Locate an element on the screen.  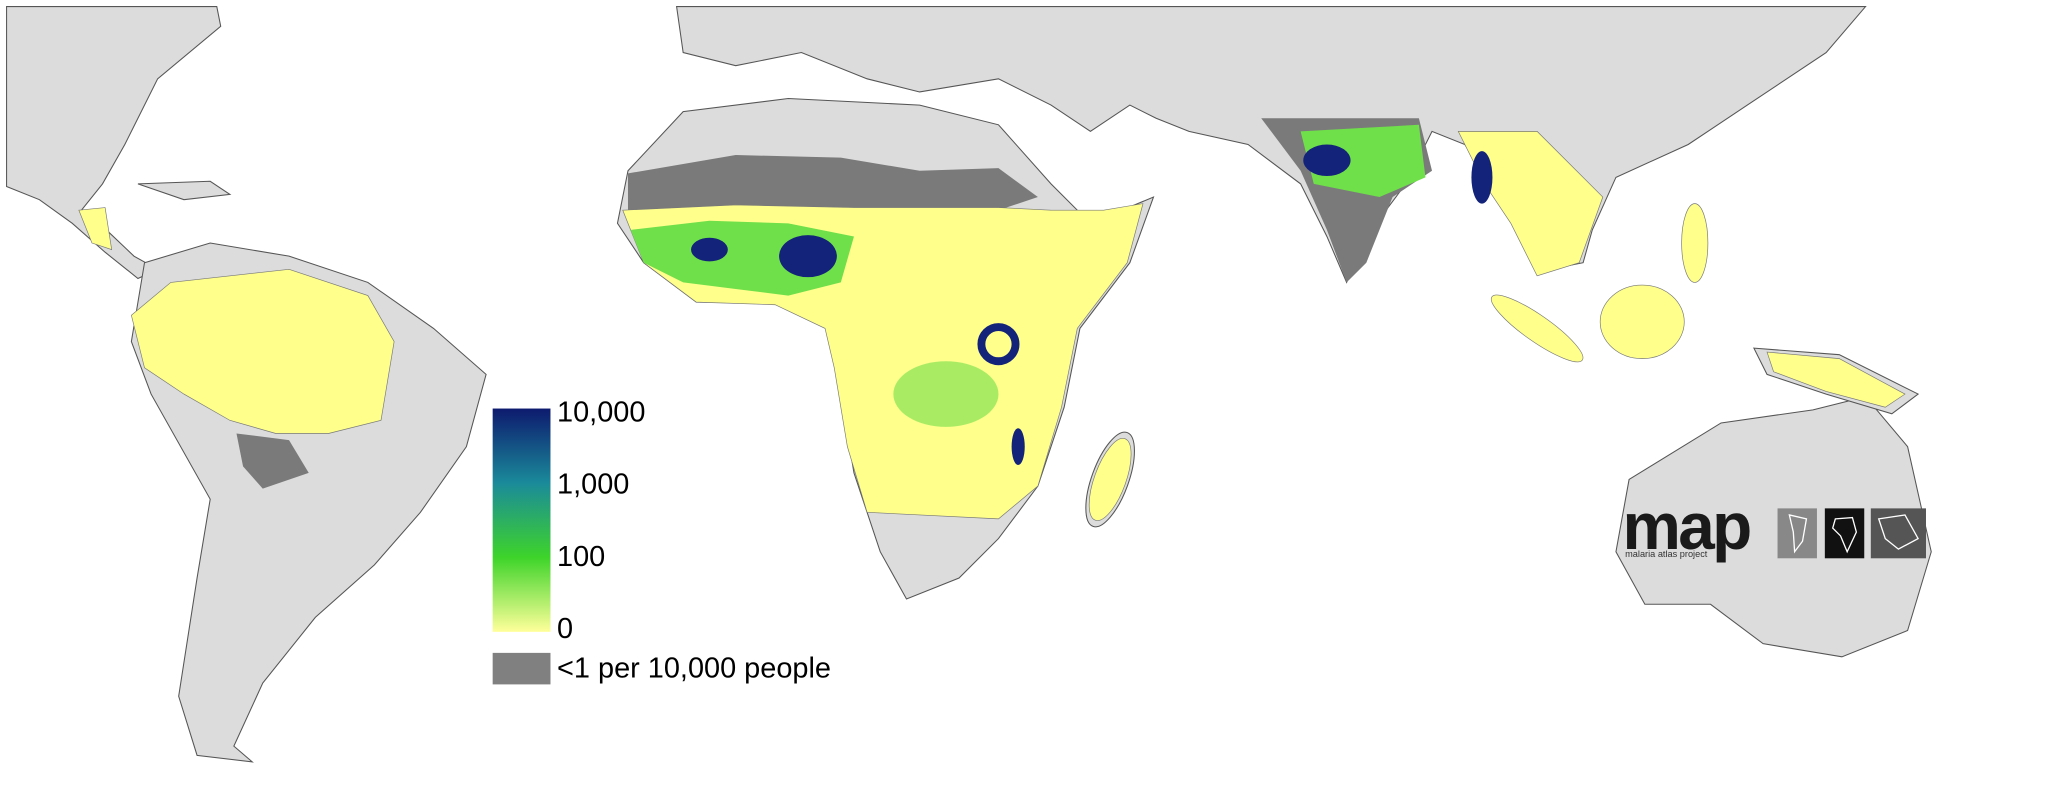
madagascar-endemic is located at coordinates (1110, 479).